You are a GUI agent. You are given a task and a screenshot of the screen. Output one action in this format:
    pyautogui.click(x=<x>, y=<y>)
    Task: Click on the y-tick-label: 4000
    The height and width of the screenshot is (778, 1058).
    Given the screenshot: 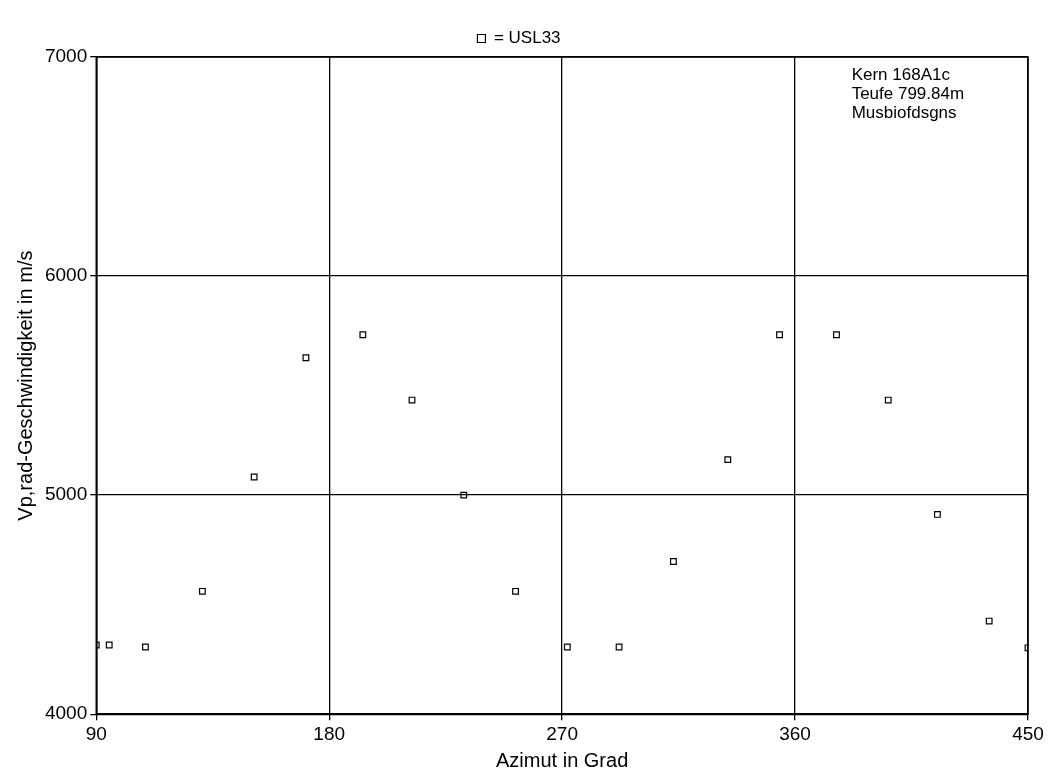 What is the action you would take?
    pyautogui.click(x=66, y=713)
    